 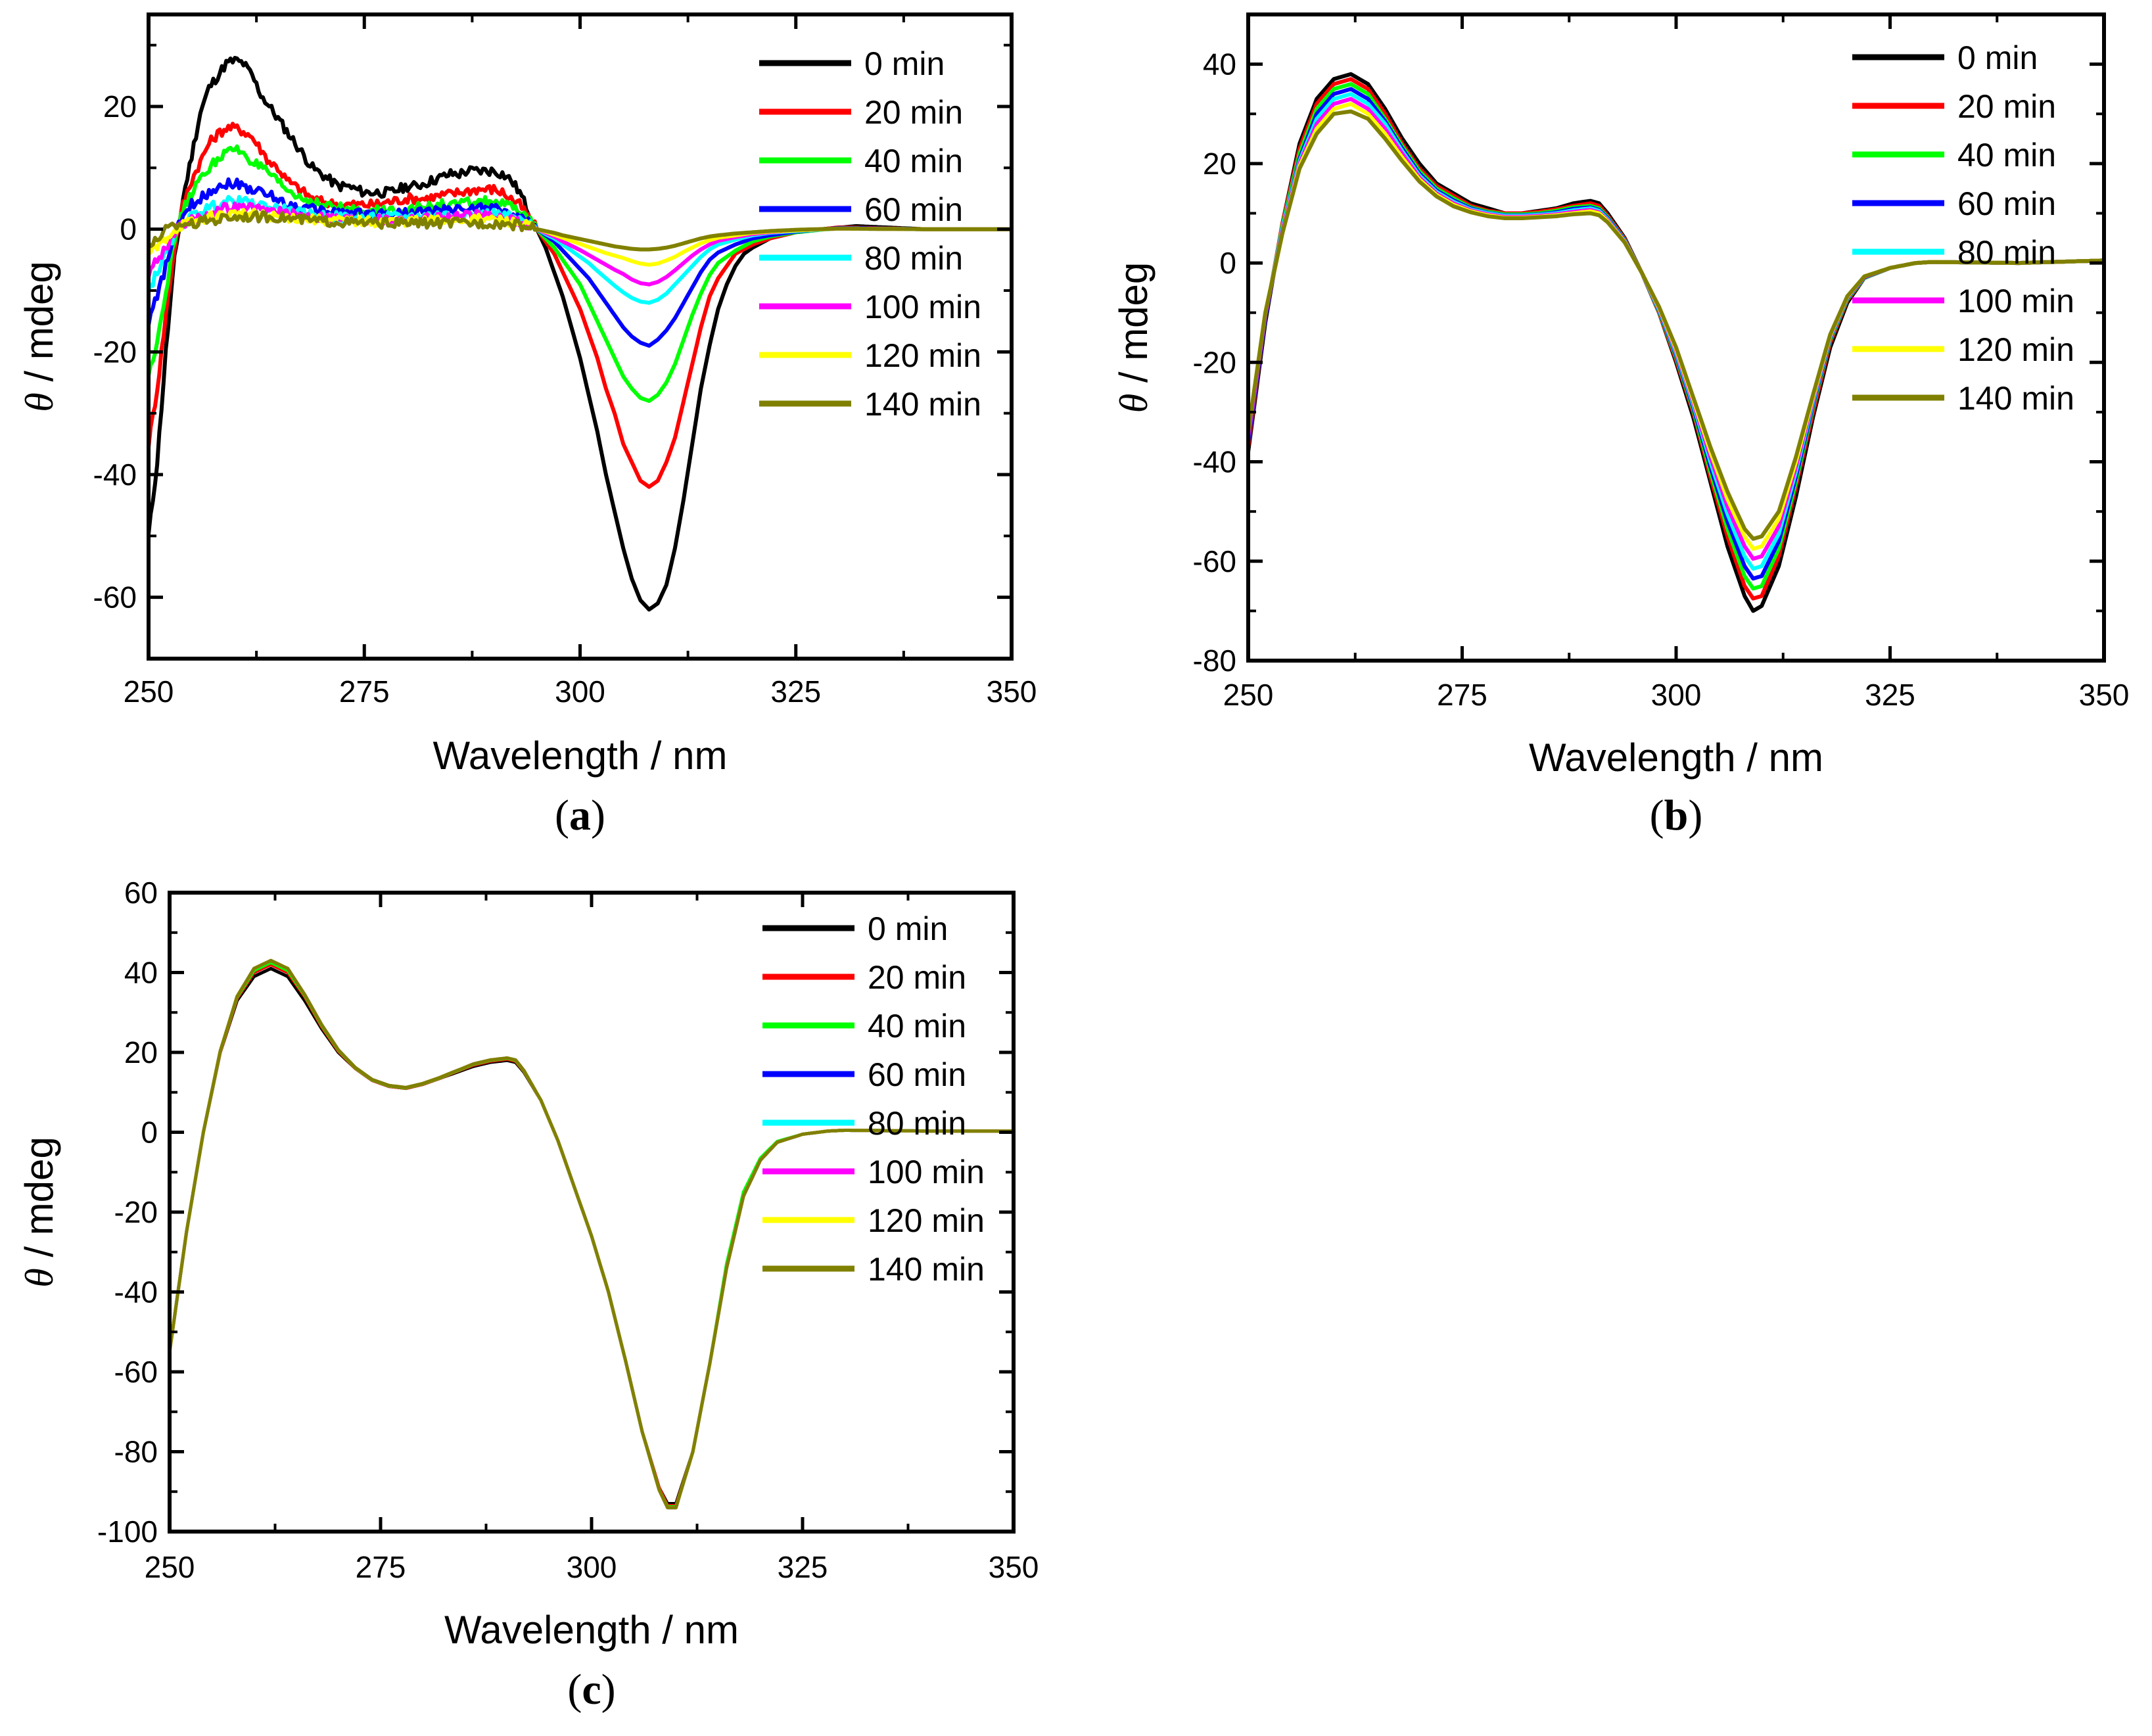 I want to click on caption-letter: c, so click(x=591, y=1690).